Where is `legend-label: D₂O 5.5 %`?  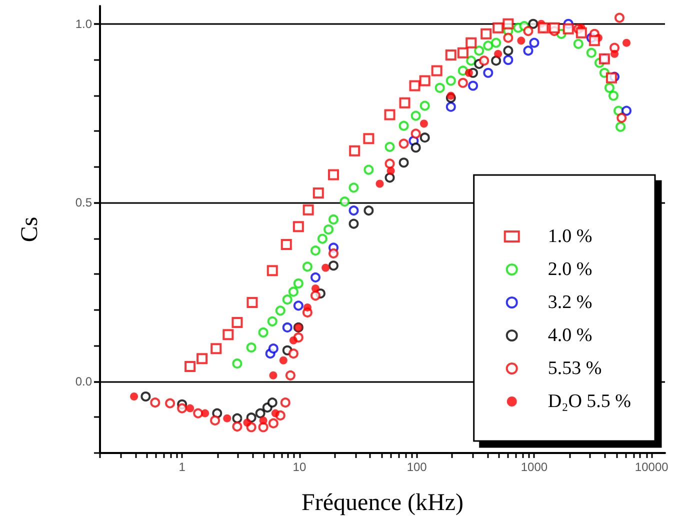
legend-label: D₂O 5.5 % is located at coordinates (590, 401).